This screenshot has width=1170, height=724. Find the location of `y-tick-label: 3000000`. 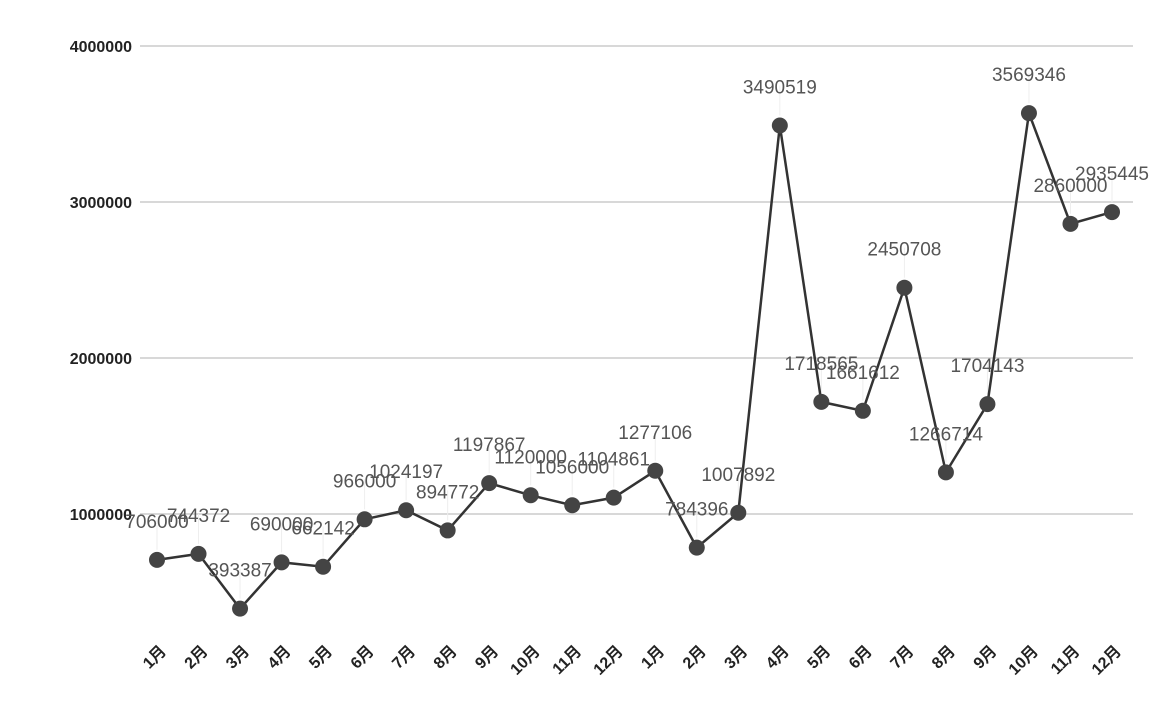

y-tick-label: 3000000 is located at coordinates (101, 203).